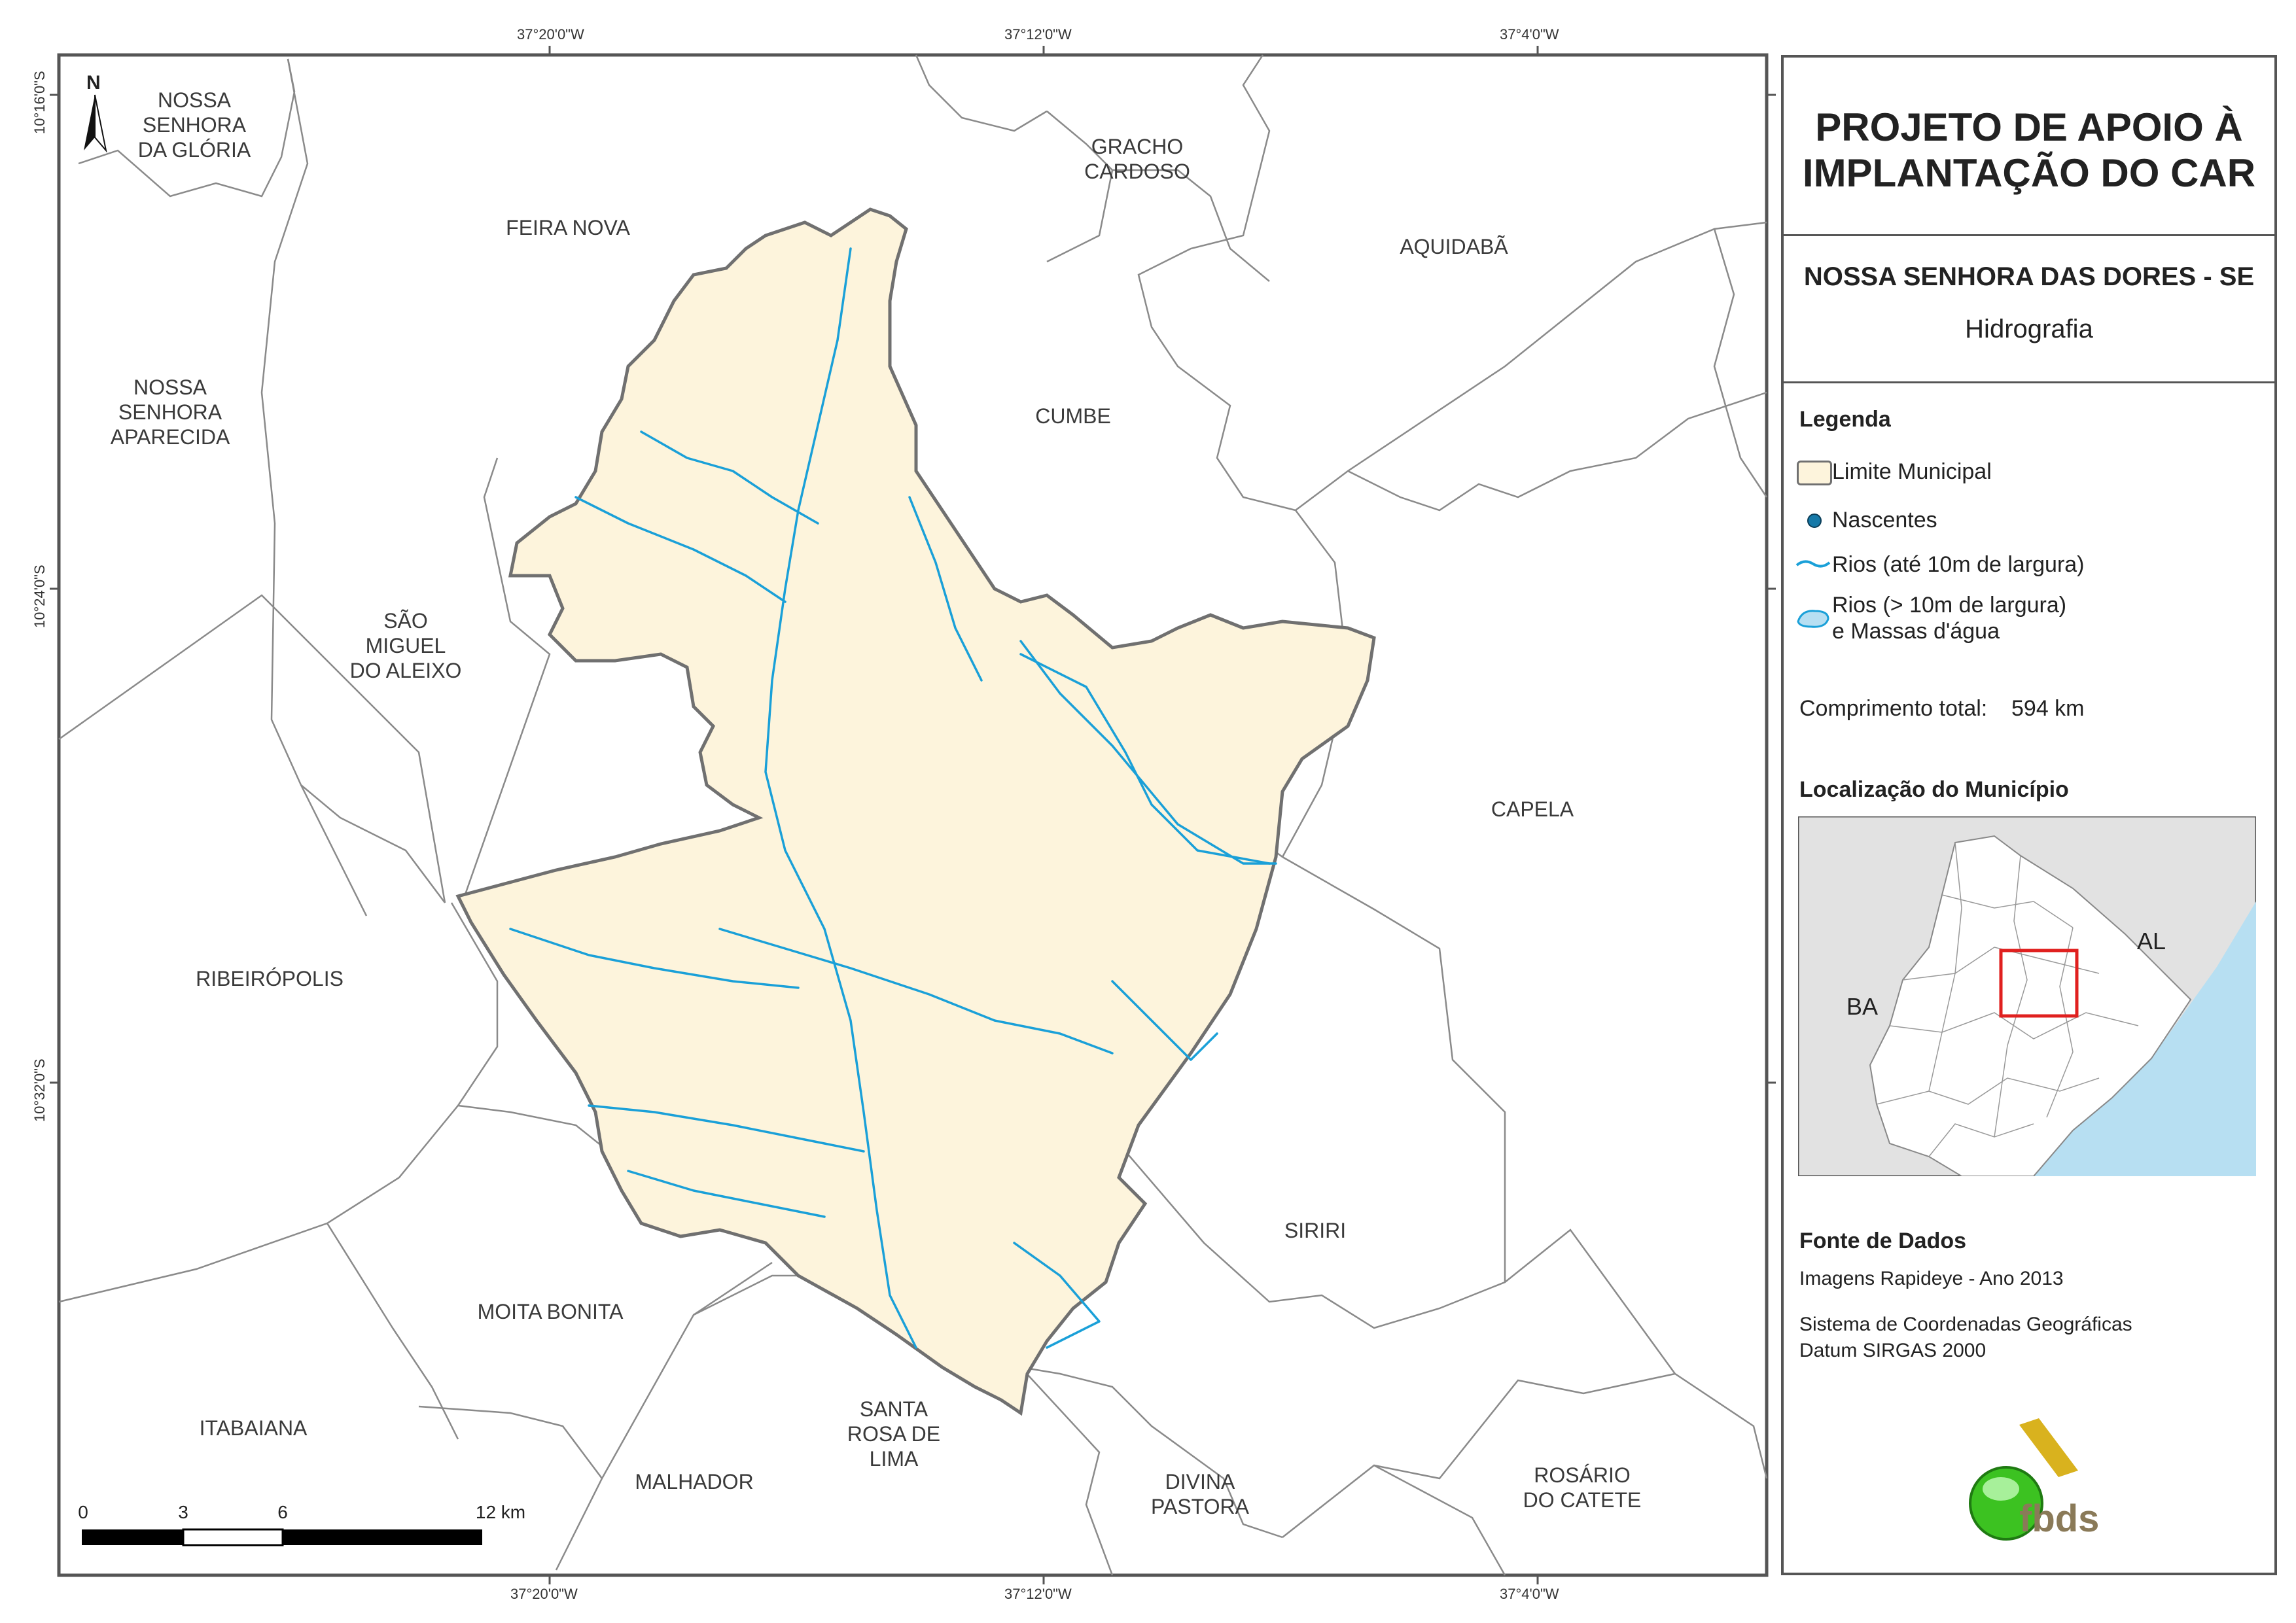 The height and width of the screenshot is (1623, 2296). Describe the element at coordinates (282, 1537) in the screenshot. I see `scale-bar` at that location.